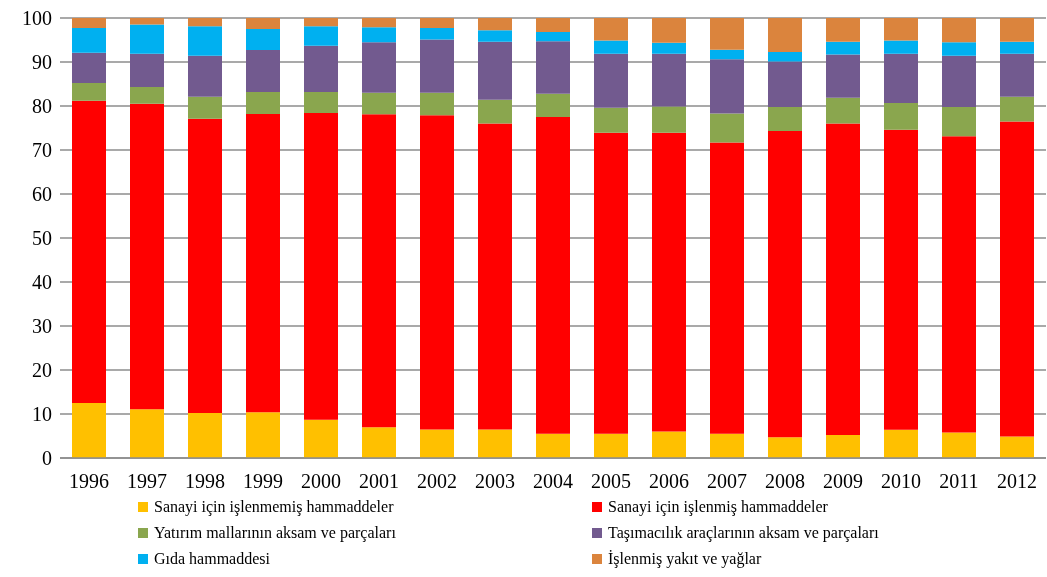  I want to click on x-tick-label: 1999, so click(263, 481).